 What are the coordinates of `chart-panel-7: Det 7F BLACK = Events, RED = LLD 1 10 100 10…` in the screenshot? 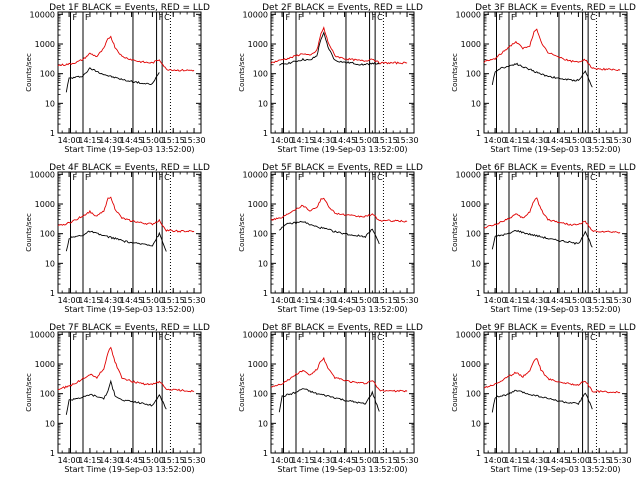 It's located at (117, 398).